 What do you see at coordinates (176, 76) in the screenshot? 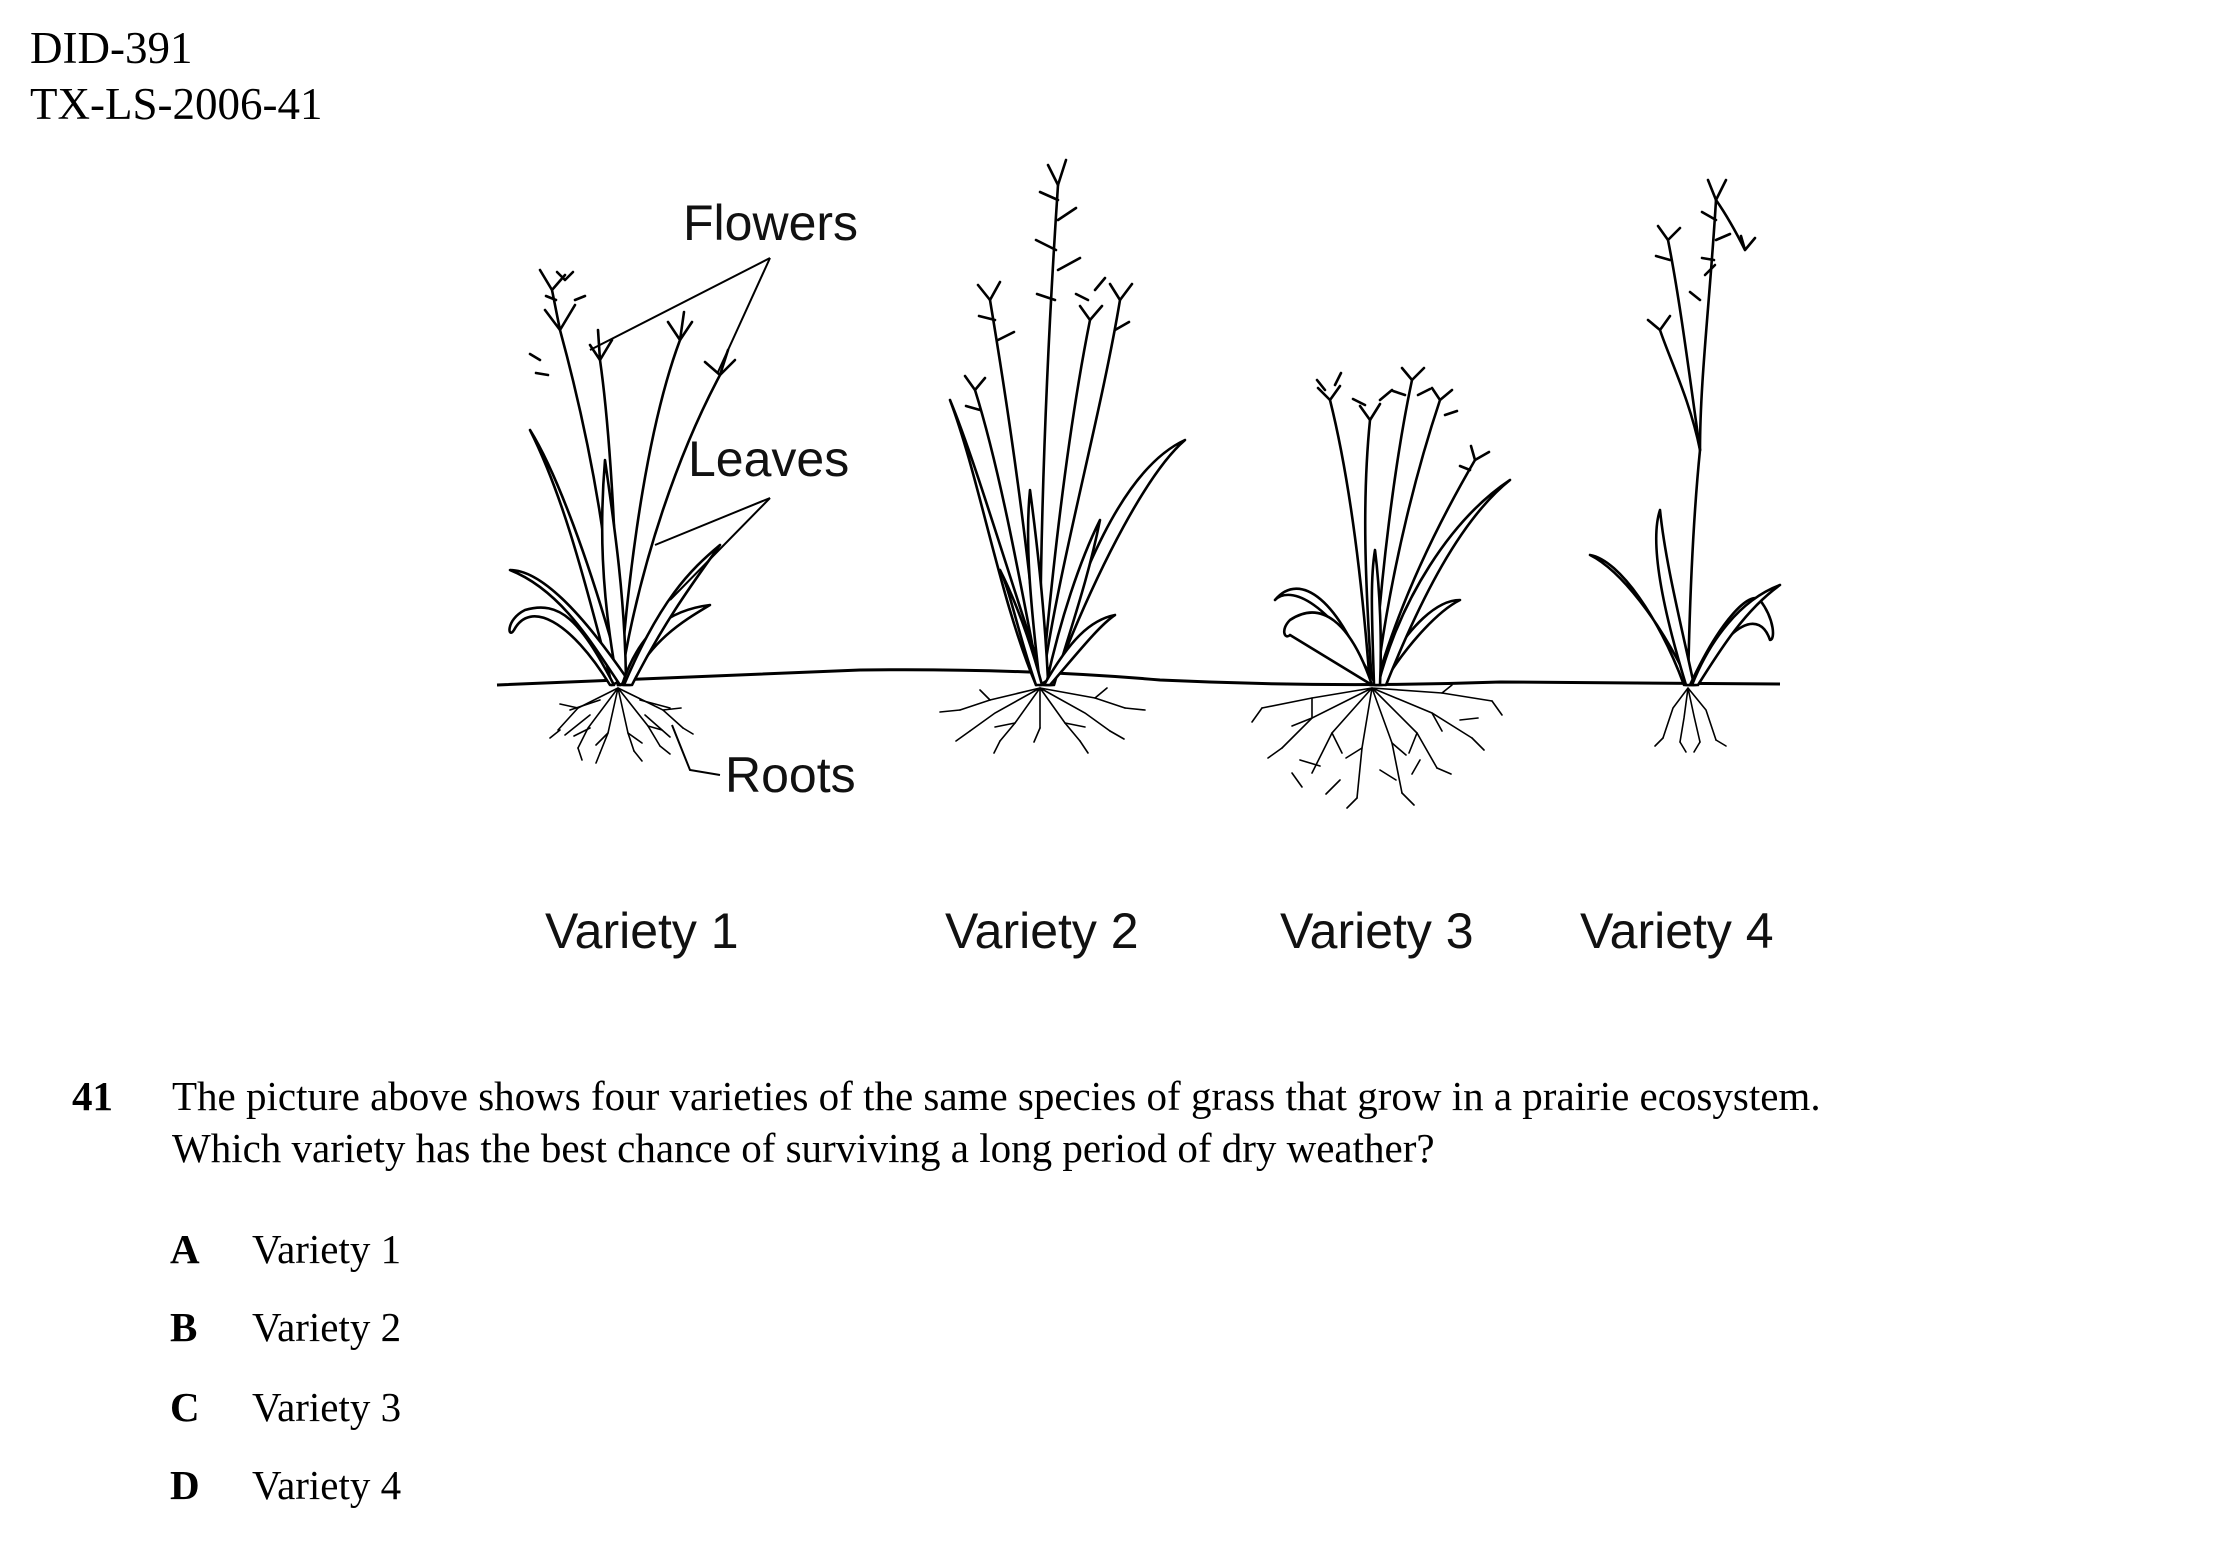
I see `document-ids: DID-391 TX-LS-2006-41` at bounding box center [176, 76].